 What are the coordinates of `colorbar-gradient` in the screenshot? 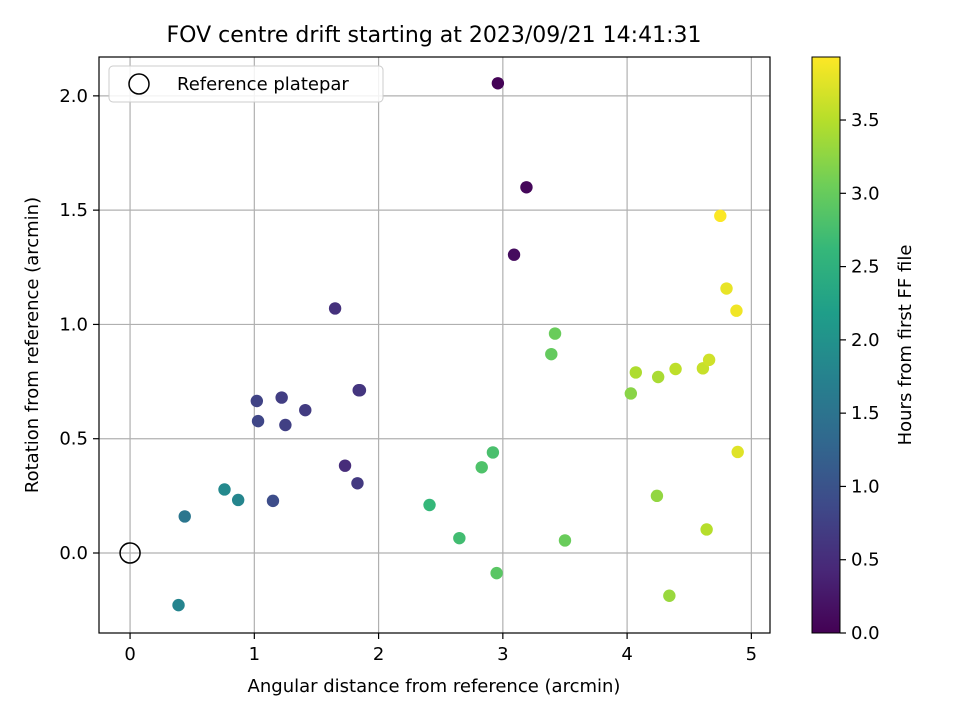 It's located at (826, 345).